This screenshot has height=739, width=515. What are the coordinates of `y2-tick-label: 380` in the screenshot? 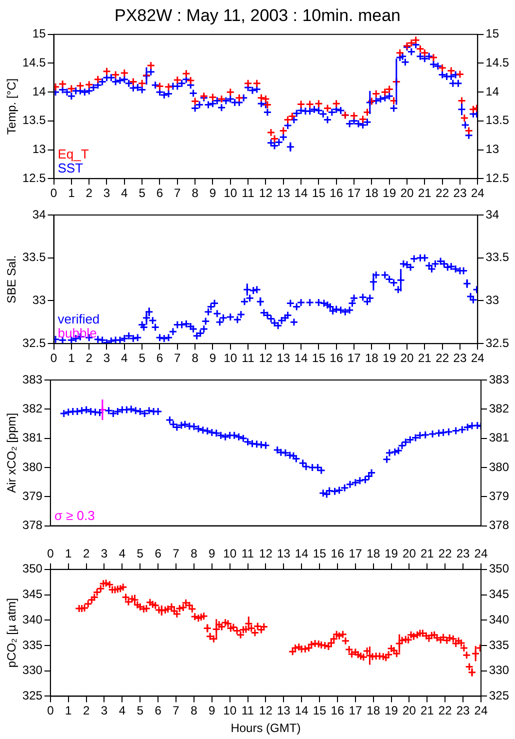 It's located at (499, 467).